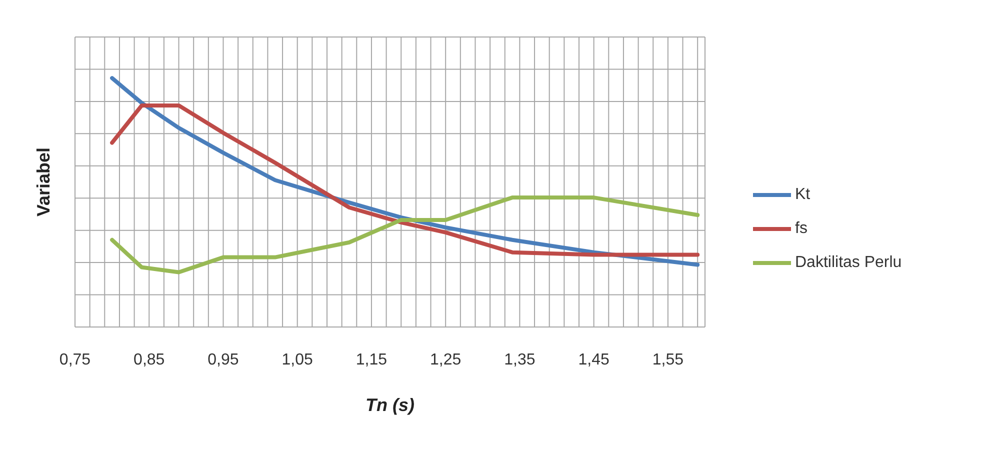 This screenshot has width=1000, height=463. I want to click on x-tick-label: 0,75, so click(75, 359).